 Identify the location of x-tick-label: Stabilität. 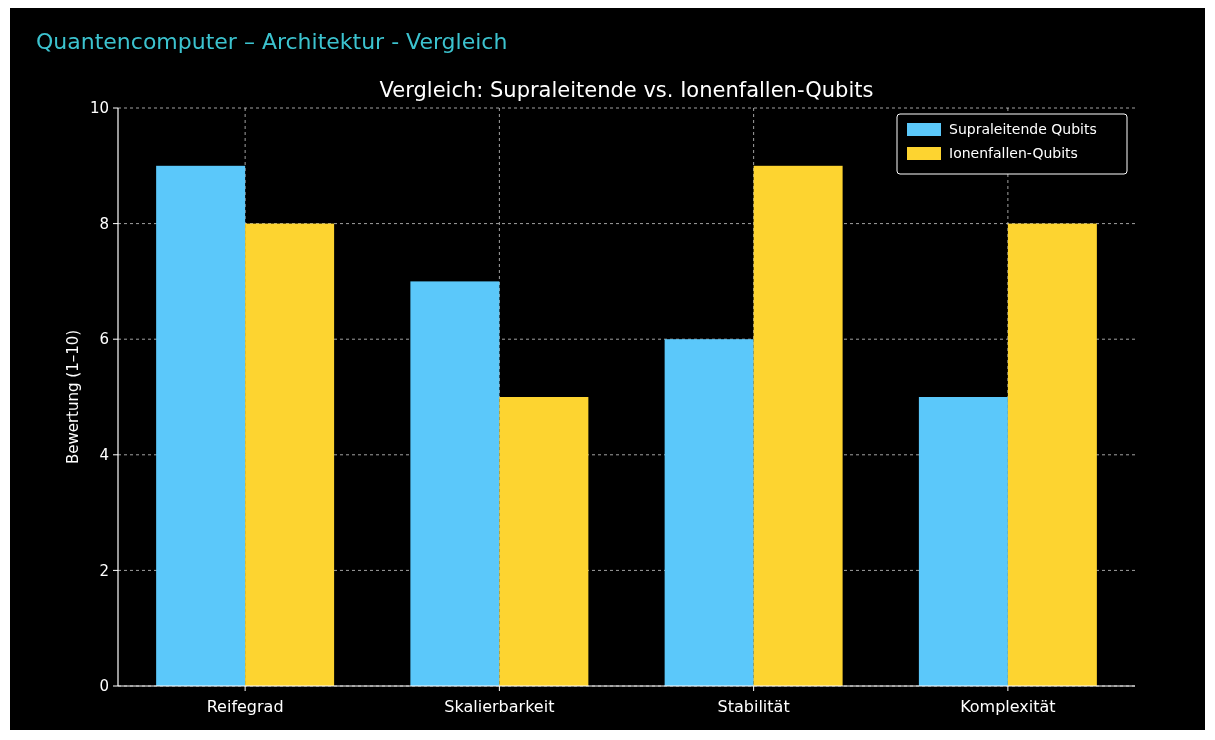
(753, 706).